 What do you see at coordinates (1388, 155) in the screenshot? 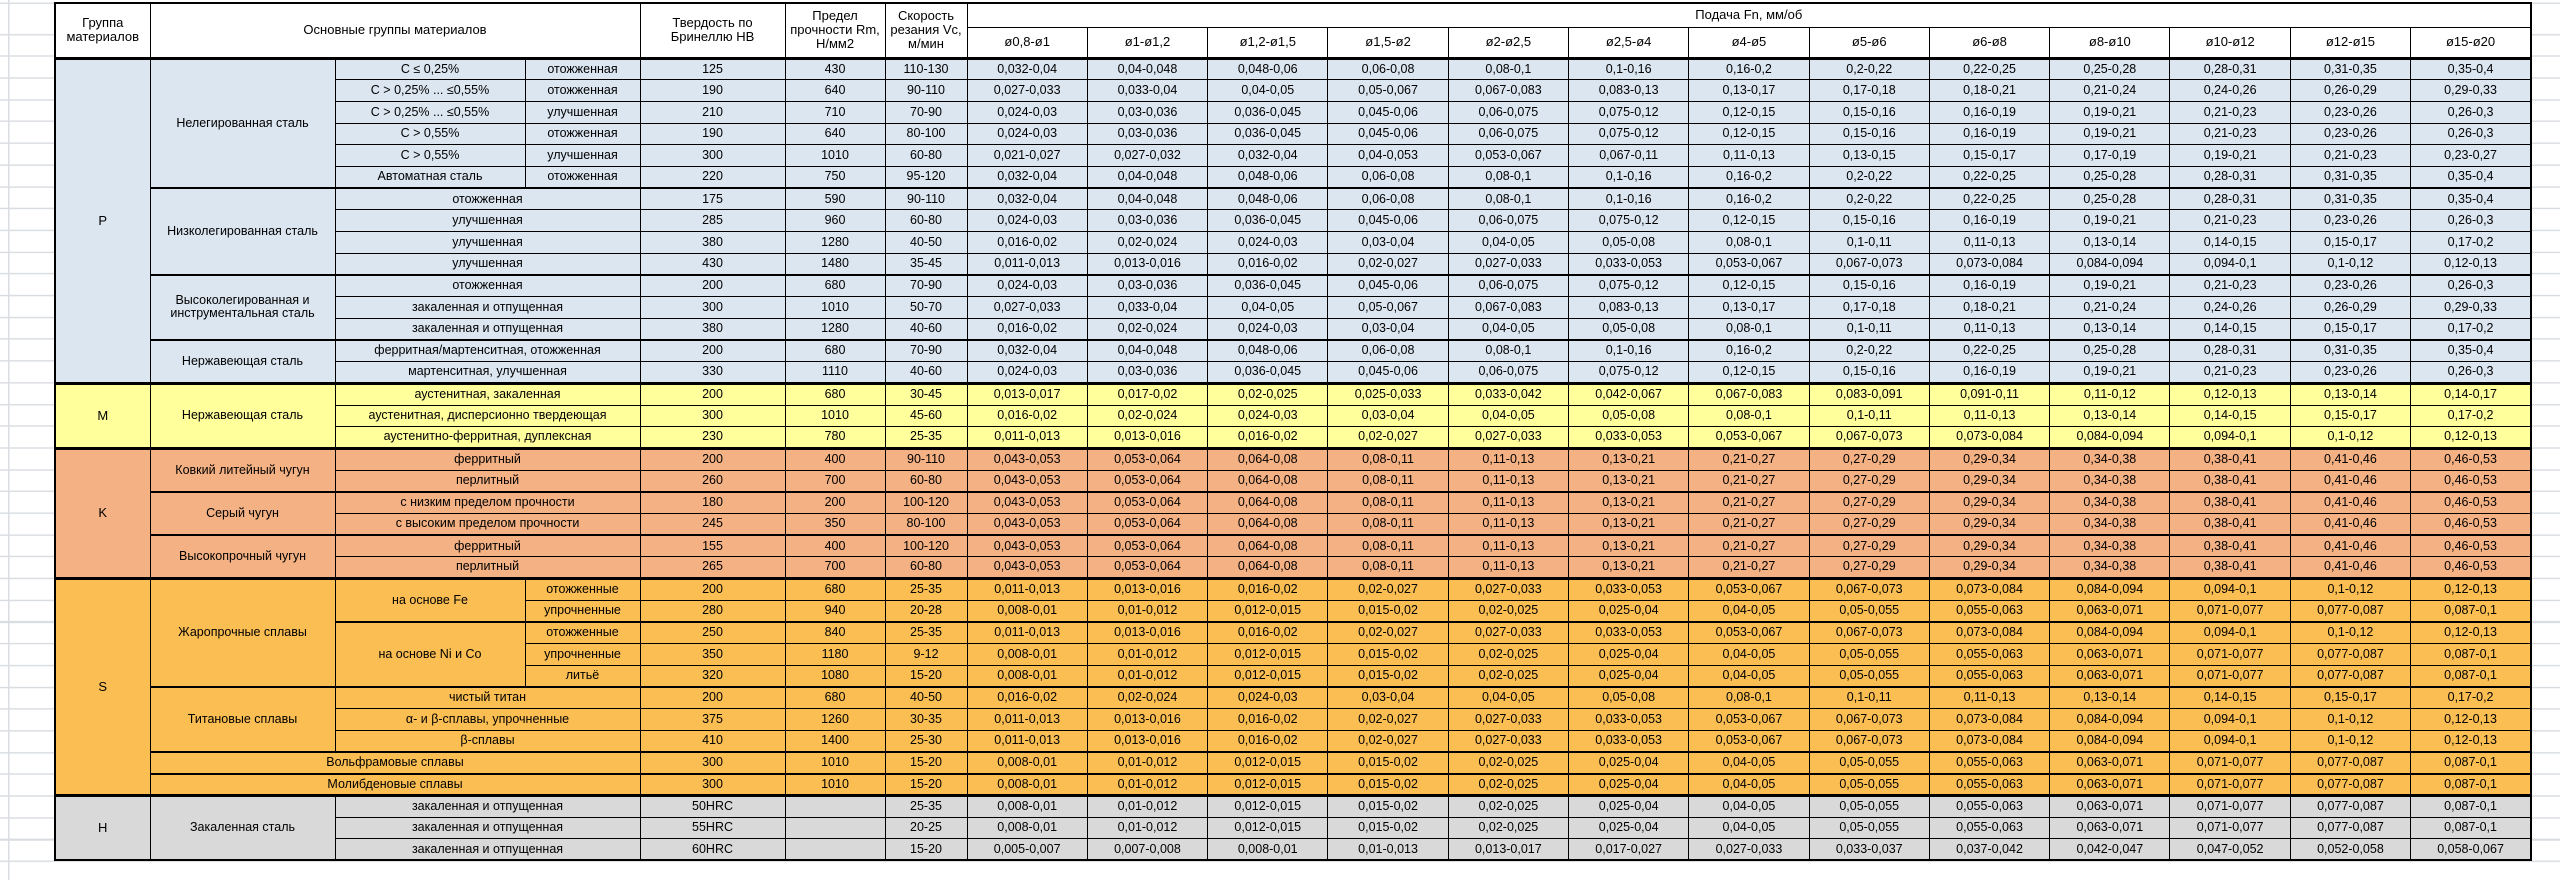
I see `feed-cell: 0,04-0,053` at bounding box center [1388, 155].